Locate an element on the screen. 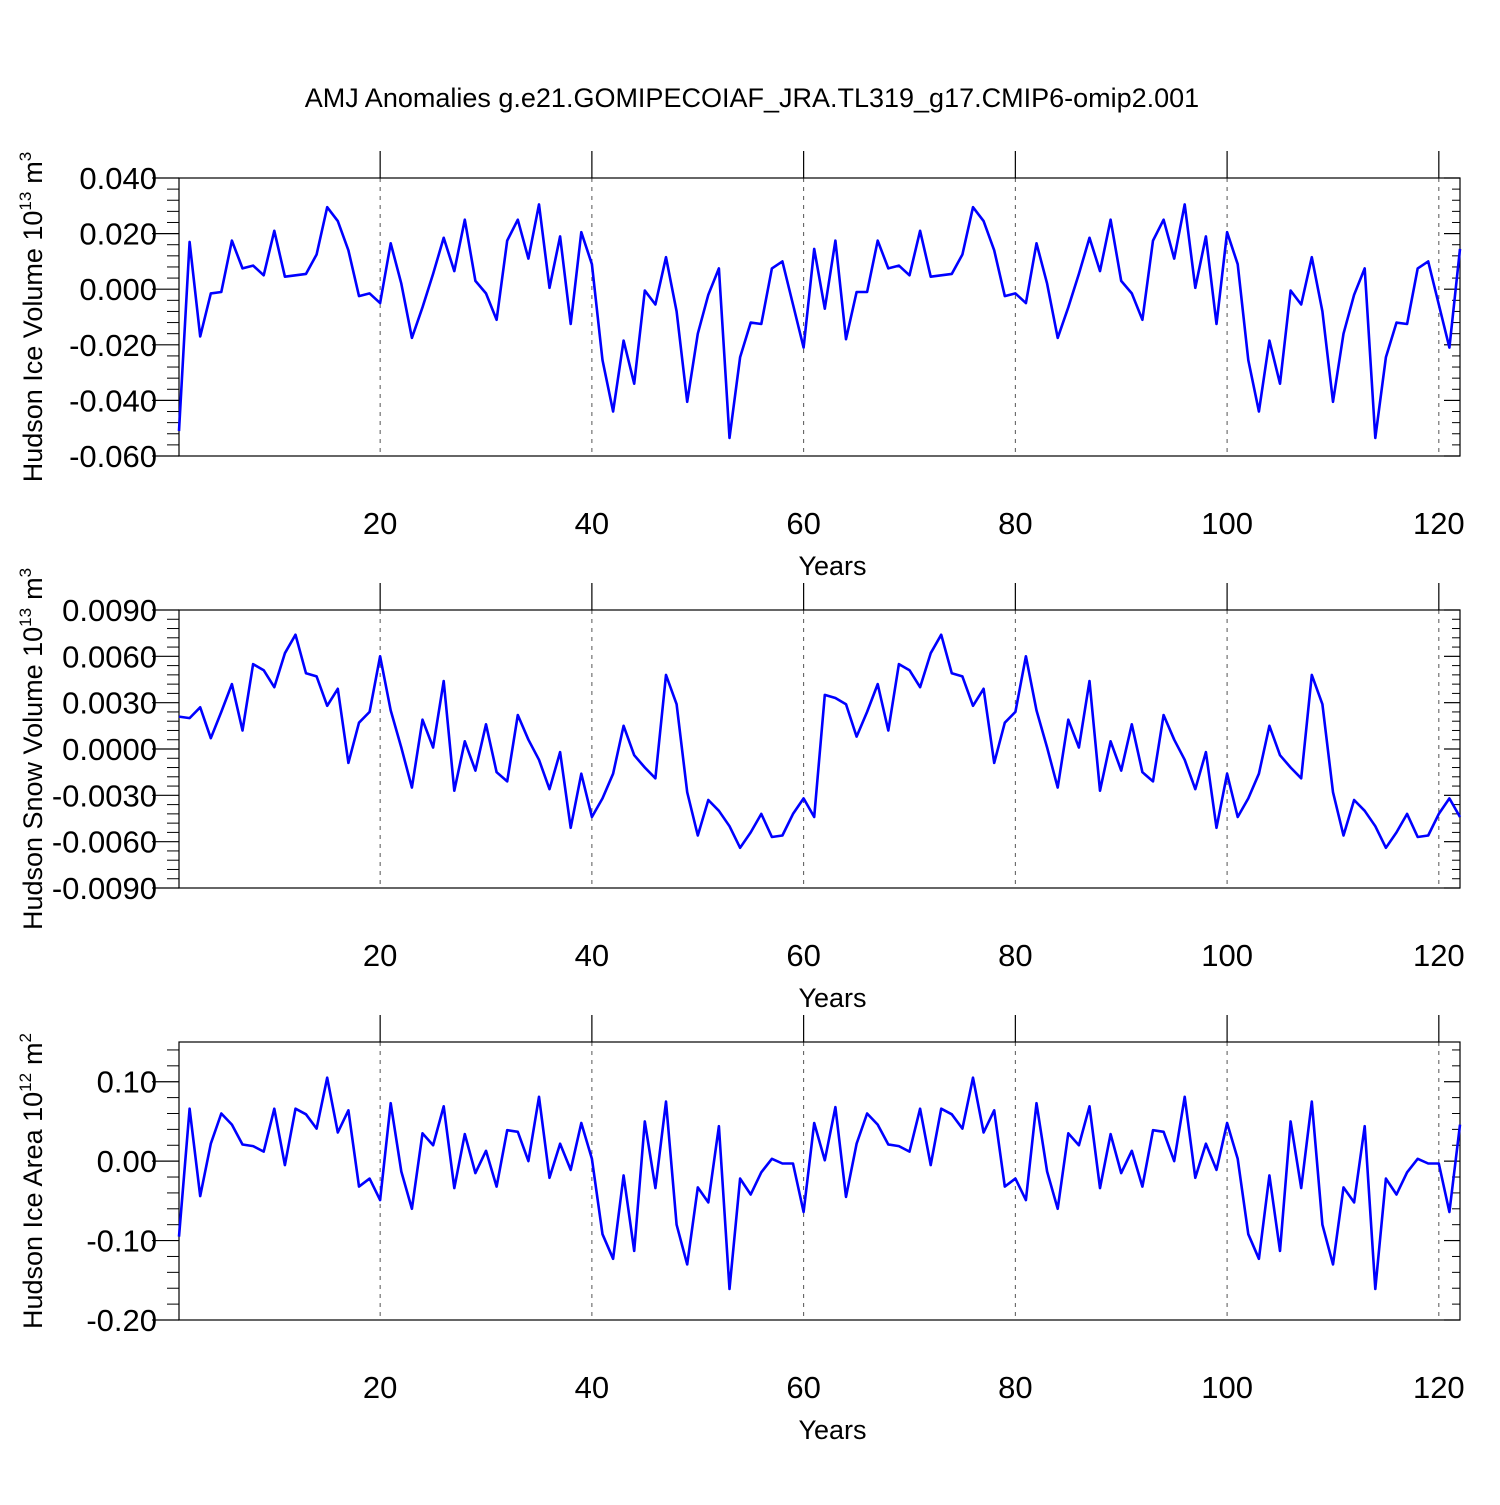  y-tick-label: -0.0030 is located at coordinates (104, 795).